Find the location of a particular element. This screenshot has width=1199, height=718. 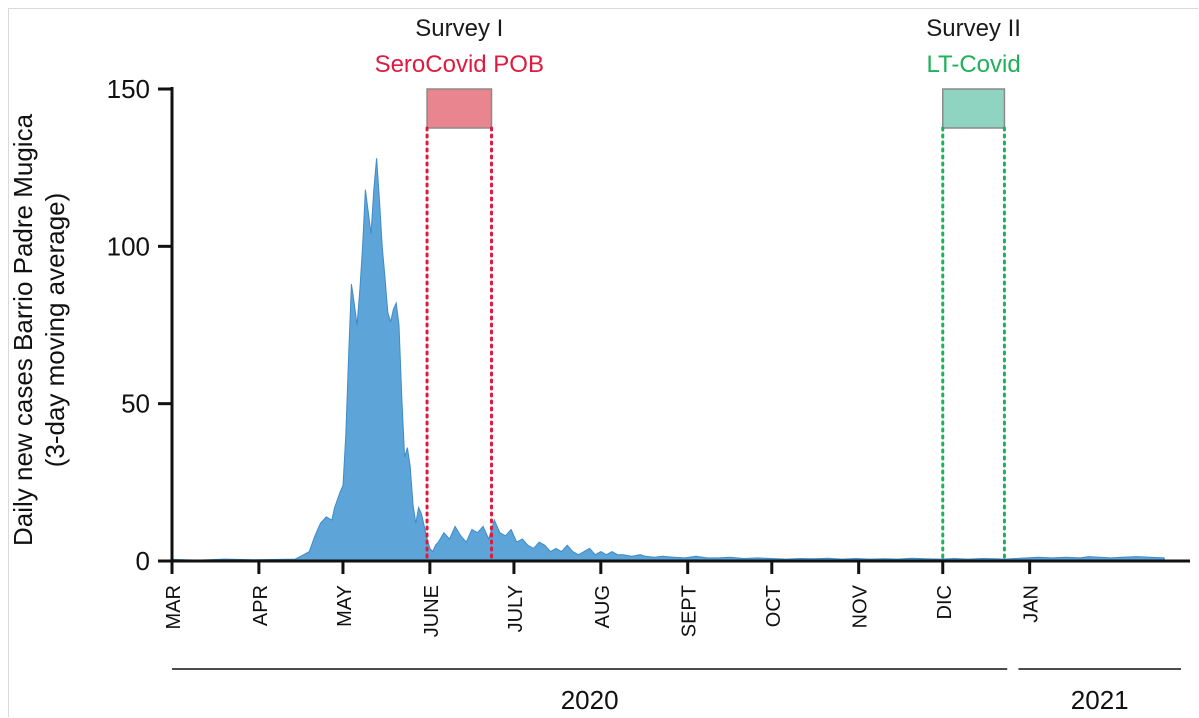

survey-name-1: LT-Covid is located at coordinates (973, 64).